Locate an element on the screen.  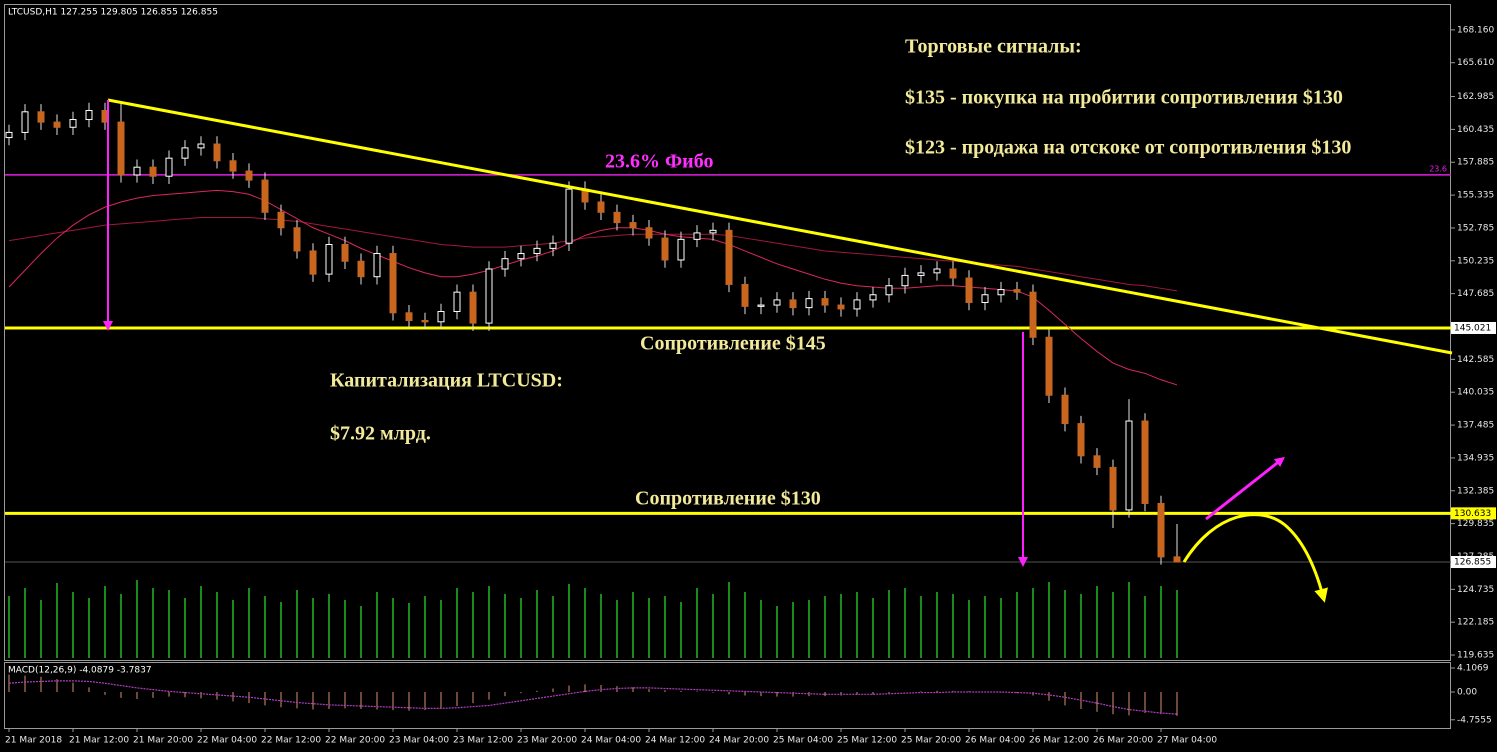
x-tick-label: 25 Mar 04:00 is located at coordinates (803, 741).